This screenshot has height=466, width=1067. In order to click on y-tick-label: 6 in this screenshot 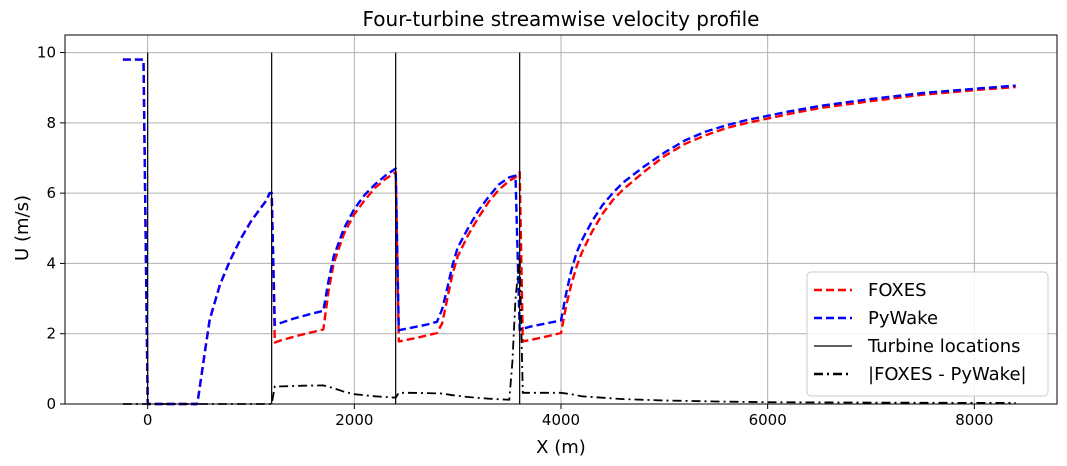, I will do `click(51, 193)`.